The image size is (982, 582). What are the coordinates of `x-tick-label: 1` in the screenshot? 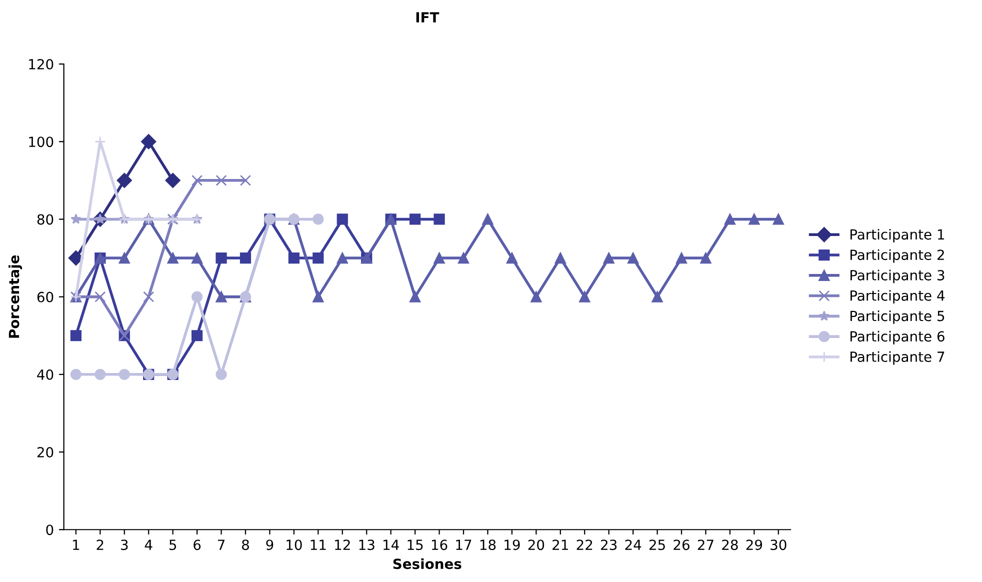 It's located at (76, 545).